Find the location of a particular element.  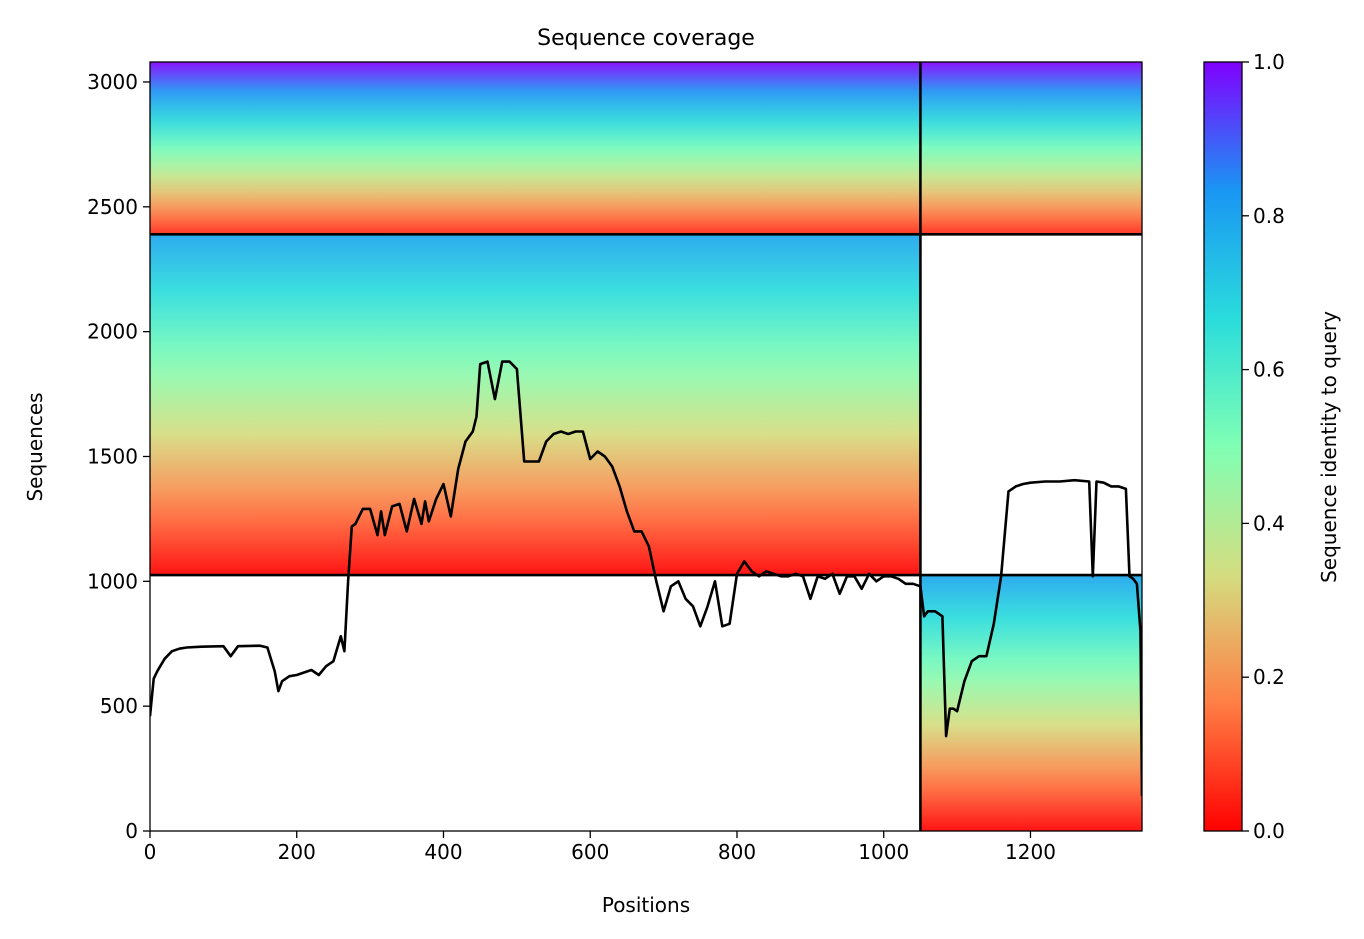

colorbar-tick-label: 0.8 is located at coordinates (1269, 216).